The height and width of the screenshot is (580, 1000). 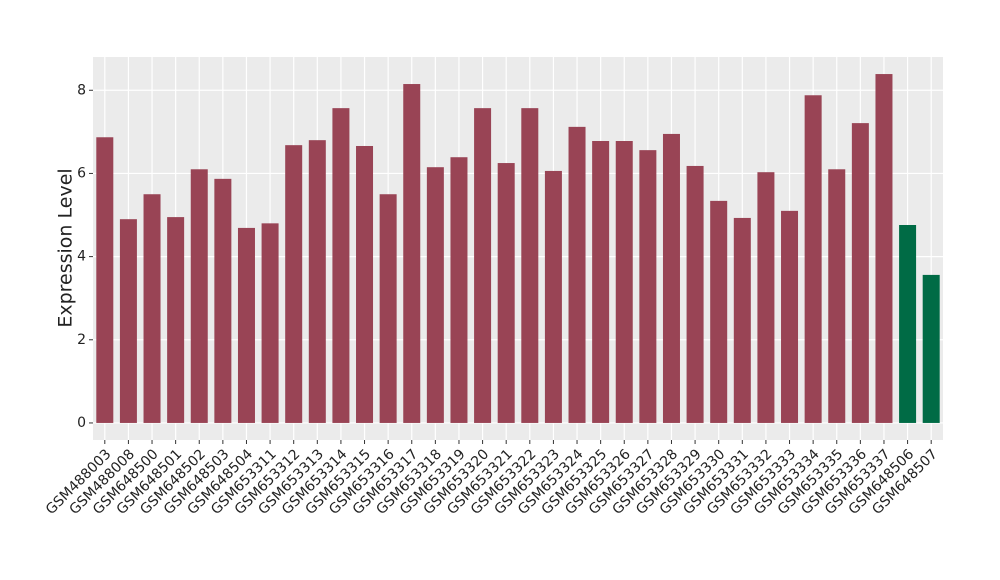 What do you see at coordinates (81, 423) in the screenshot?
I see `y-tick-label: 0` at bounding box center [81, 423].